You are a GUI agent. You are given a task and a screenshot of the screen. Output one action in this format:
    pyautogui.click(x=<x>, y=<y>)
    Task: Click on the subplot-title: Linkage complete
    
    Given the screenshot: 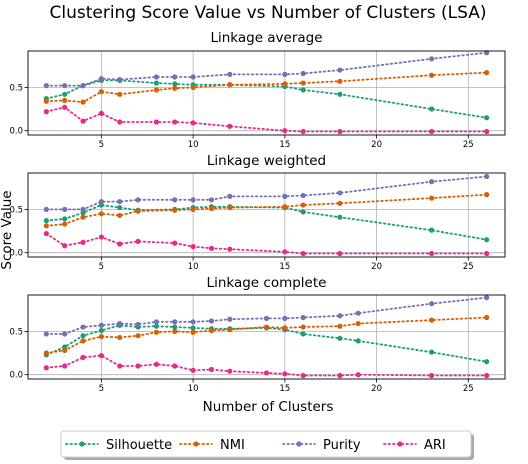 What is the action you would take?
    pyautogui.click(x=267, y=283)
    